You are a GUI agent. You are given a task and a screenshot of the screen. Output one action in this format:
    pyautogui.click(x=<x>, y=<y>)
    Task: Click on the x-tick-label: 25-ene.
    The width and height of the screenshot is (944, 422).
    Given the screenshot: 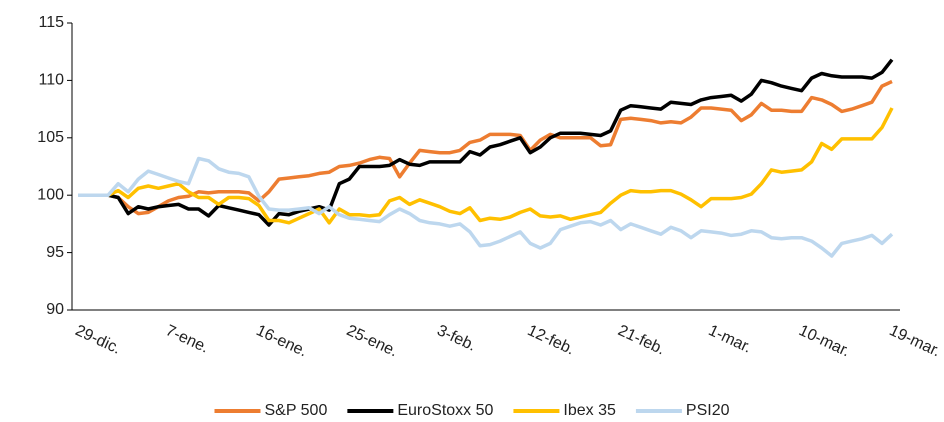 What is the action you would take?
    pyautogui.click(x=372, y=341)
    